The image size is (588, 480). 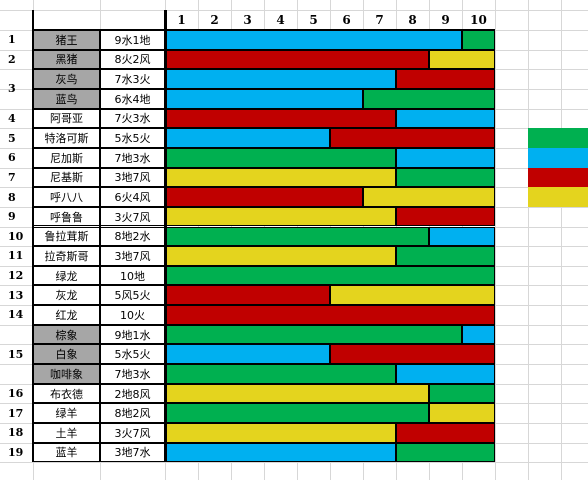 What do you see at coordinates (132, 236) in the screenshot?
I see `element-value: 8地2水` at bounding box center [132, 236].